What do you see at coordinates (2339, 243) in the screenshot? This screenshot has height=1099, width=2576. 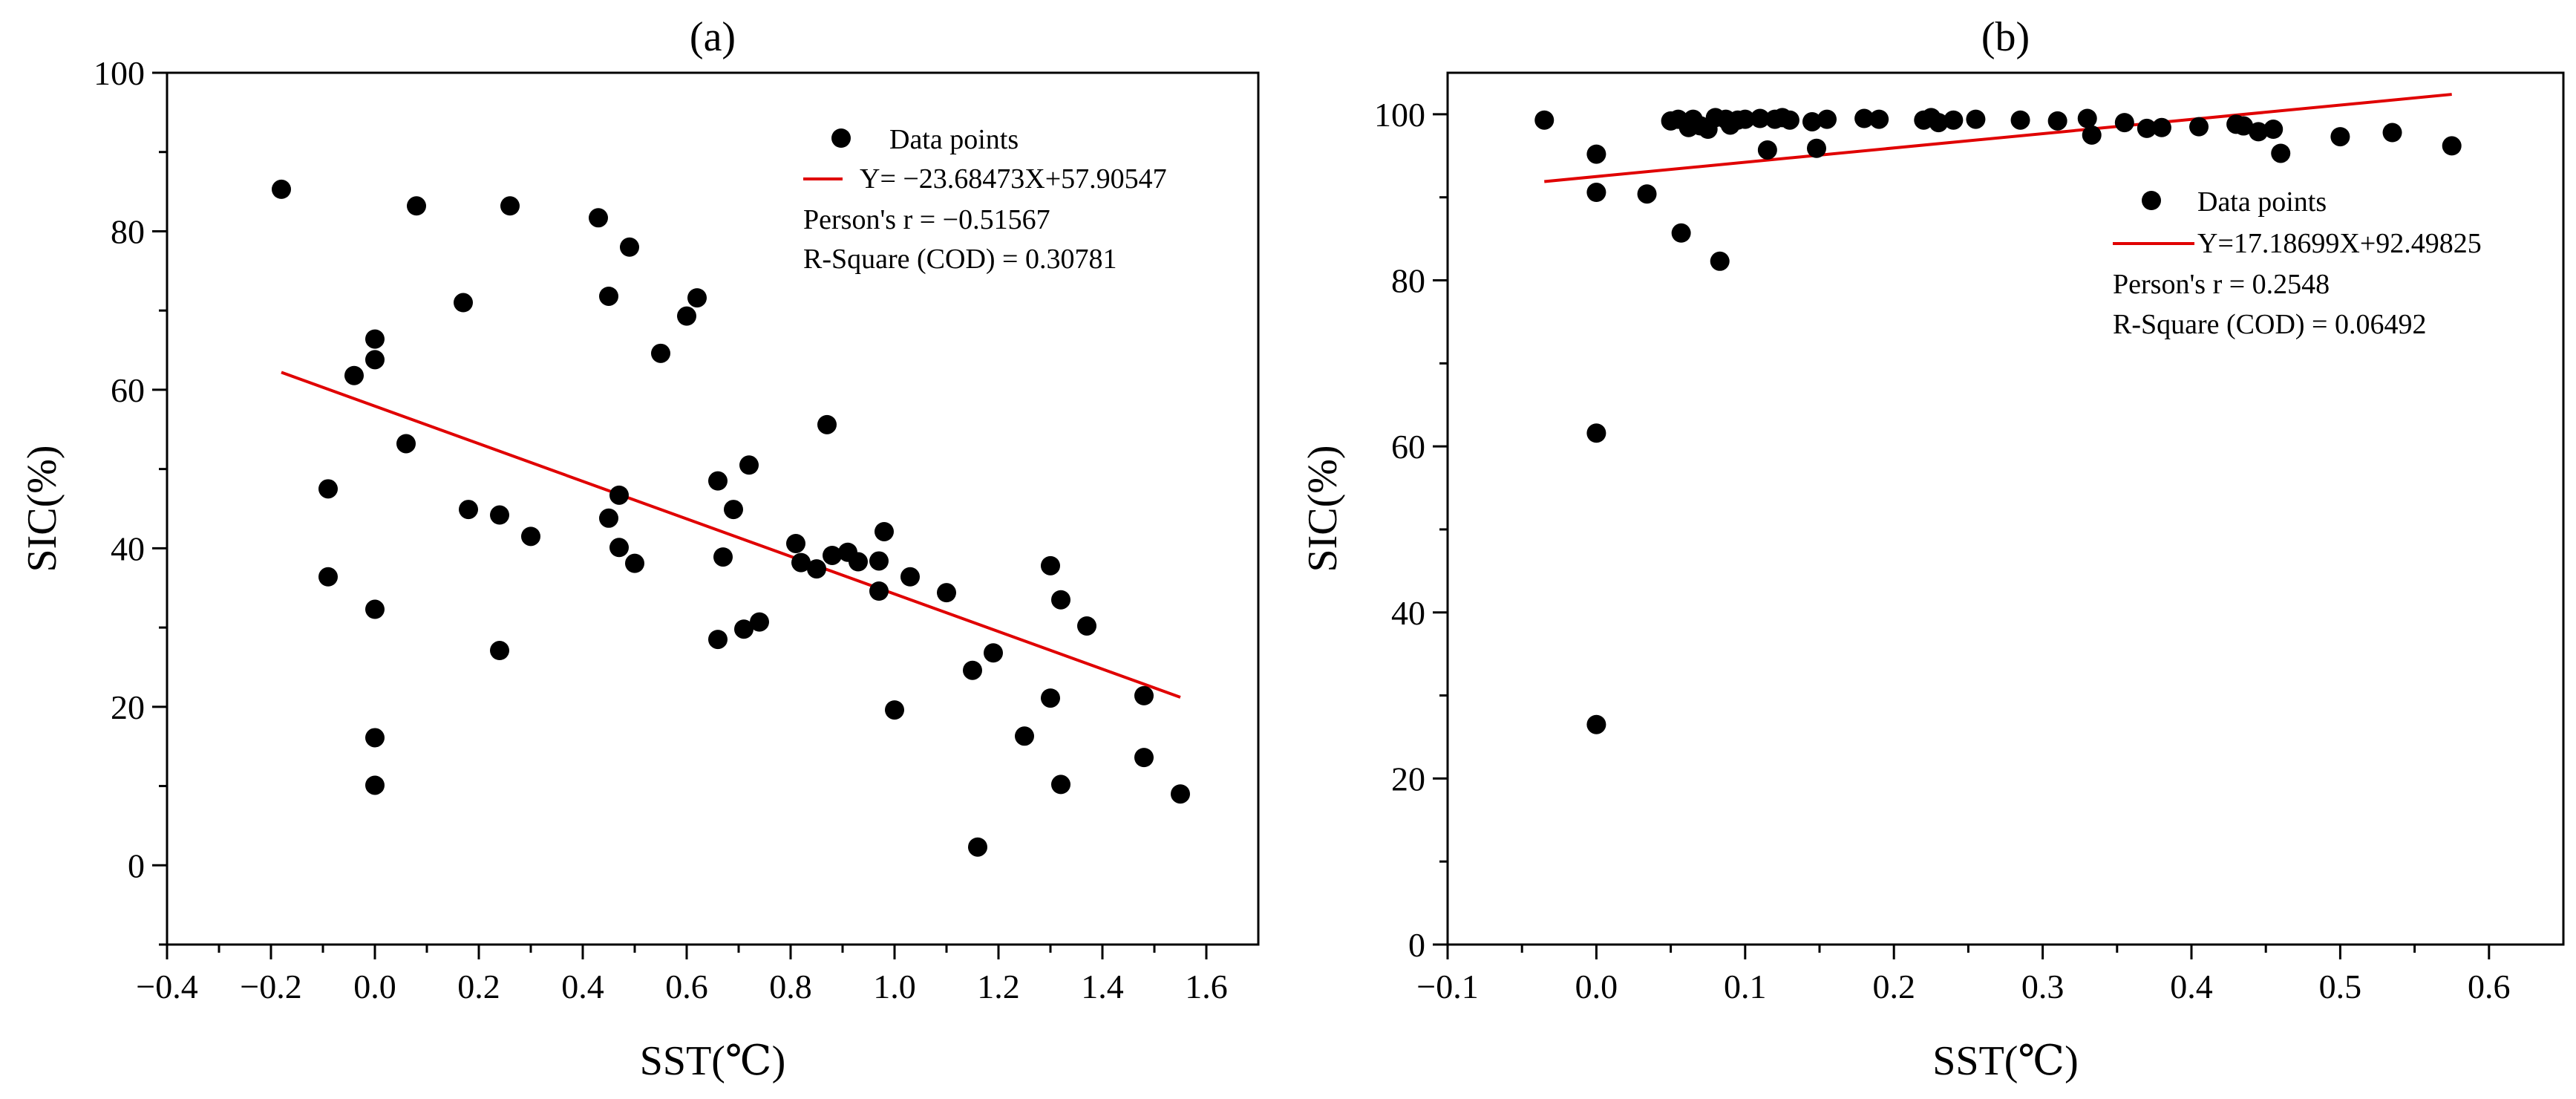 I see `legend-label-fit: Y=17.18699X+92.49825` at bounding box center [2339, 243].